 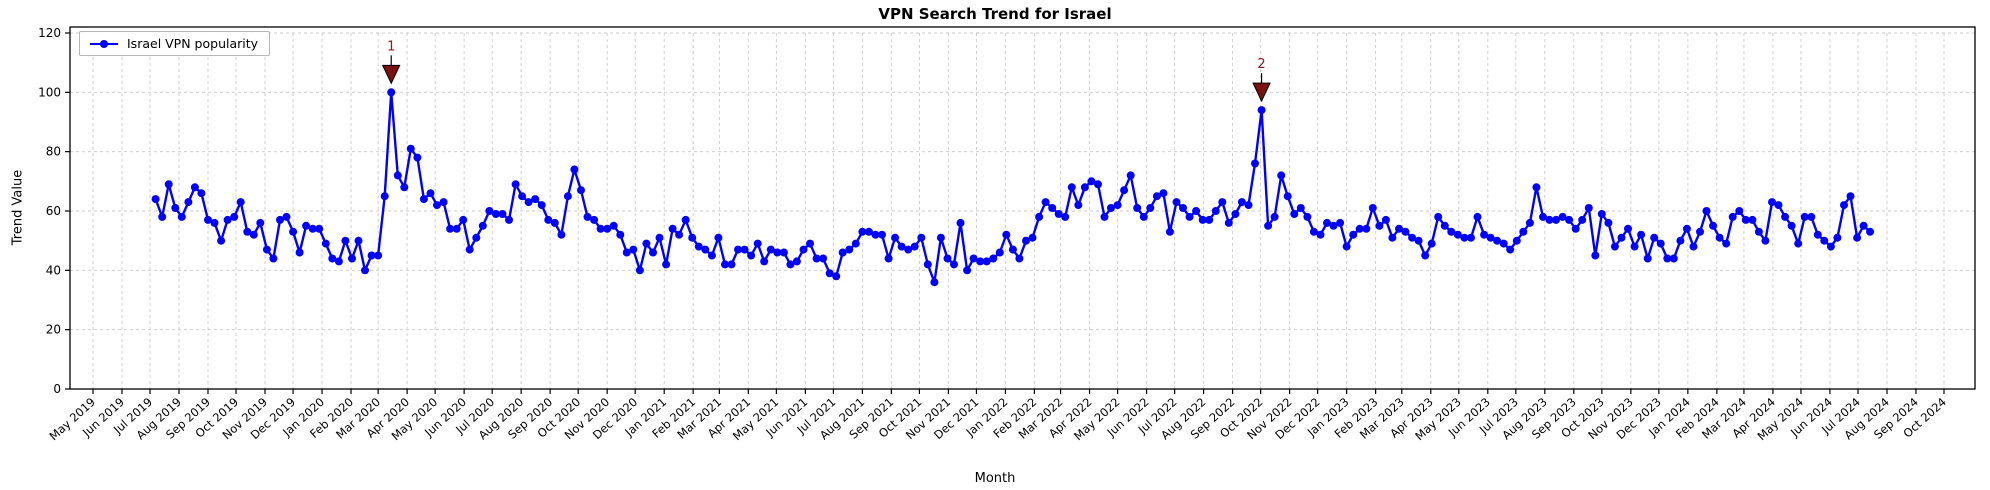 What do you see at coordinates (18, 207) in the screenshot?
I see `y-axis-label: Trend Value` at bounding box center [18, 207].